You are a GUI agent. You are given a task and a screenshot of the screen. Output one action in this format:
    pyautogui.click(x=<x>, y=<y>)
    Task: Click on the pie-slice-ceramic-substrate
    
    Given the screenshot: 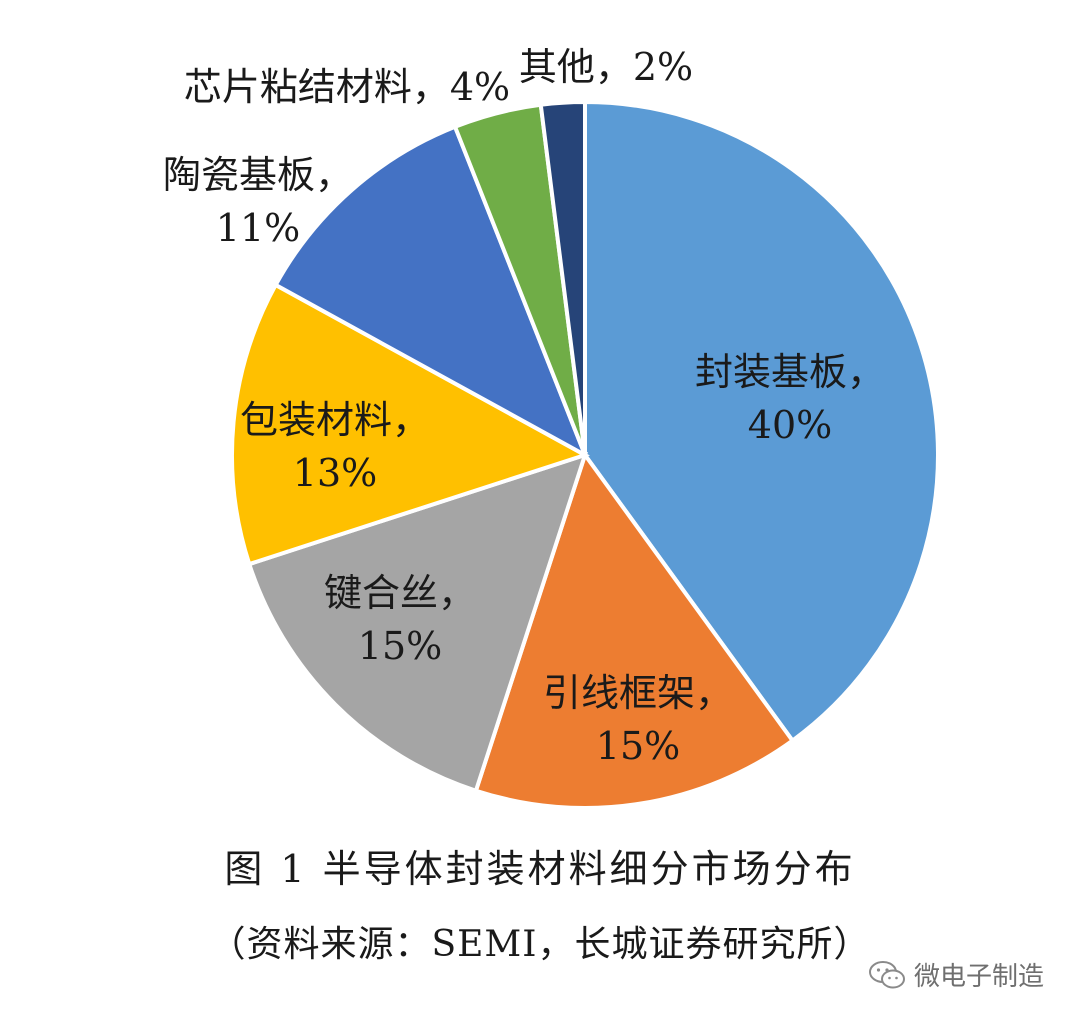 What is the action you would take?
    pyautogui.click(x=430, y=292)
    